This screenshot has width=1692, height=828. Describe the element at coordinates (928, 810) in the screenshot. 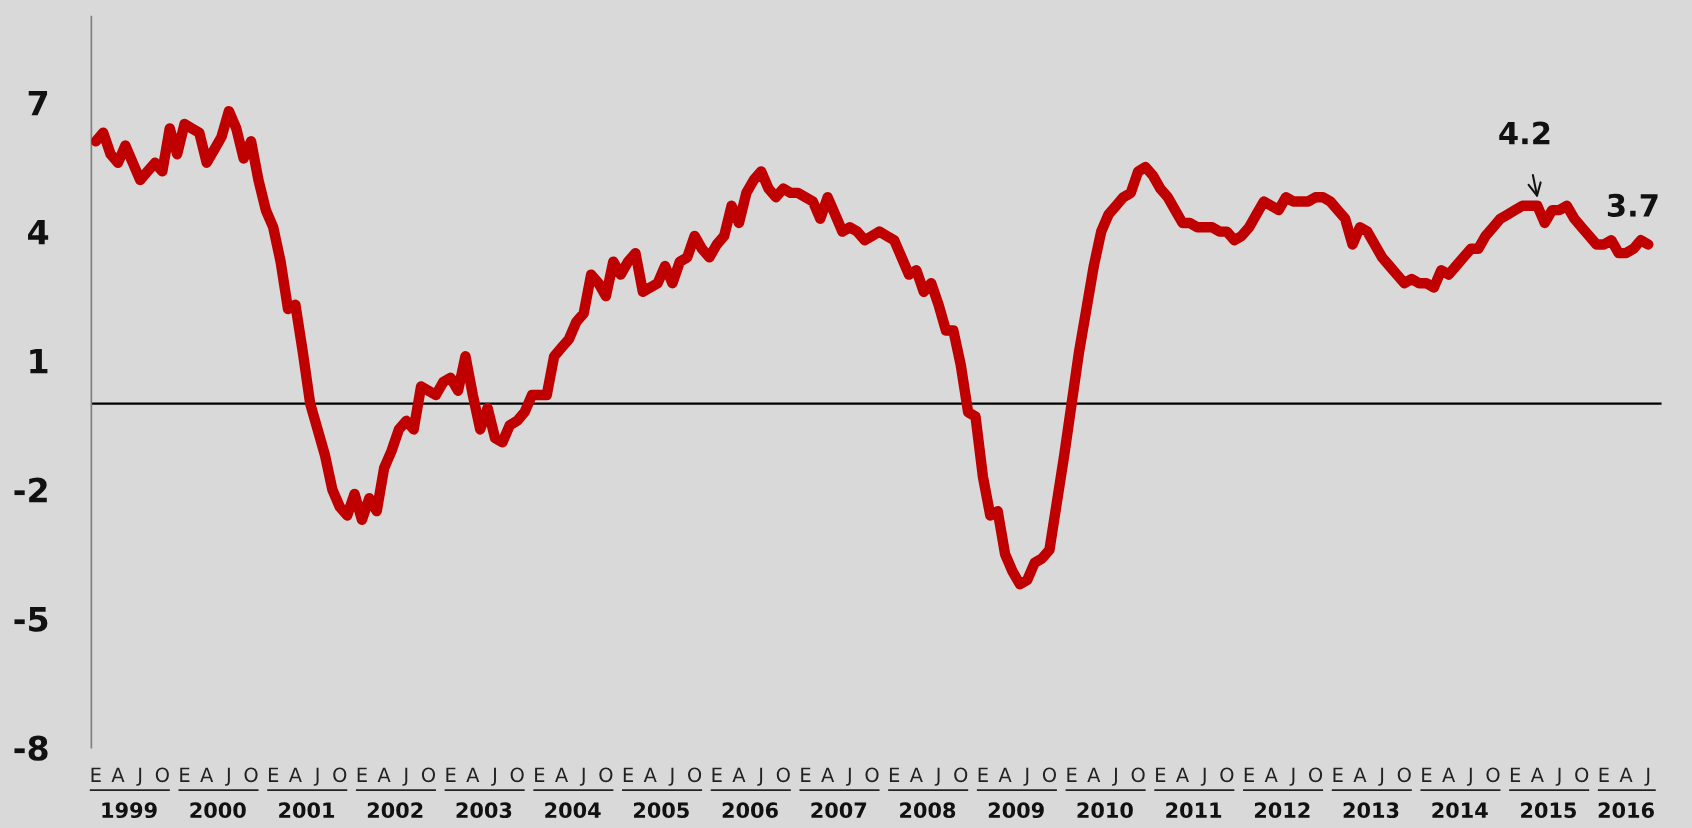

I see `text: 2008` at that location.